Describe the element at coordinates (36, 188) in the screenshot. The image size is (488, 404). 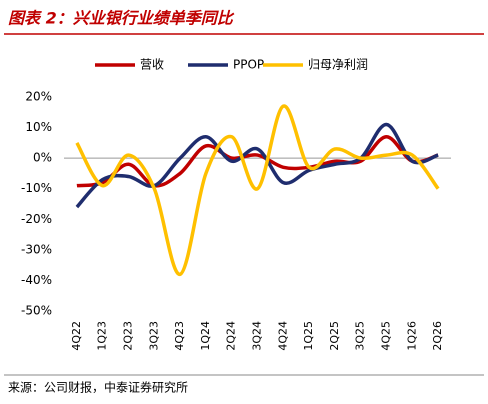
I see `y-tick-label: -10%` at that location.